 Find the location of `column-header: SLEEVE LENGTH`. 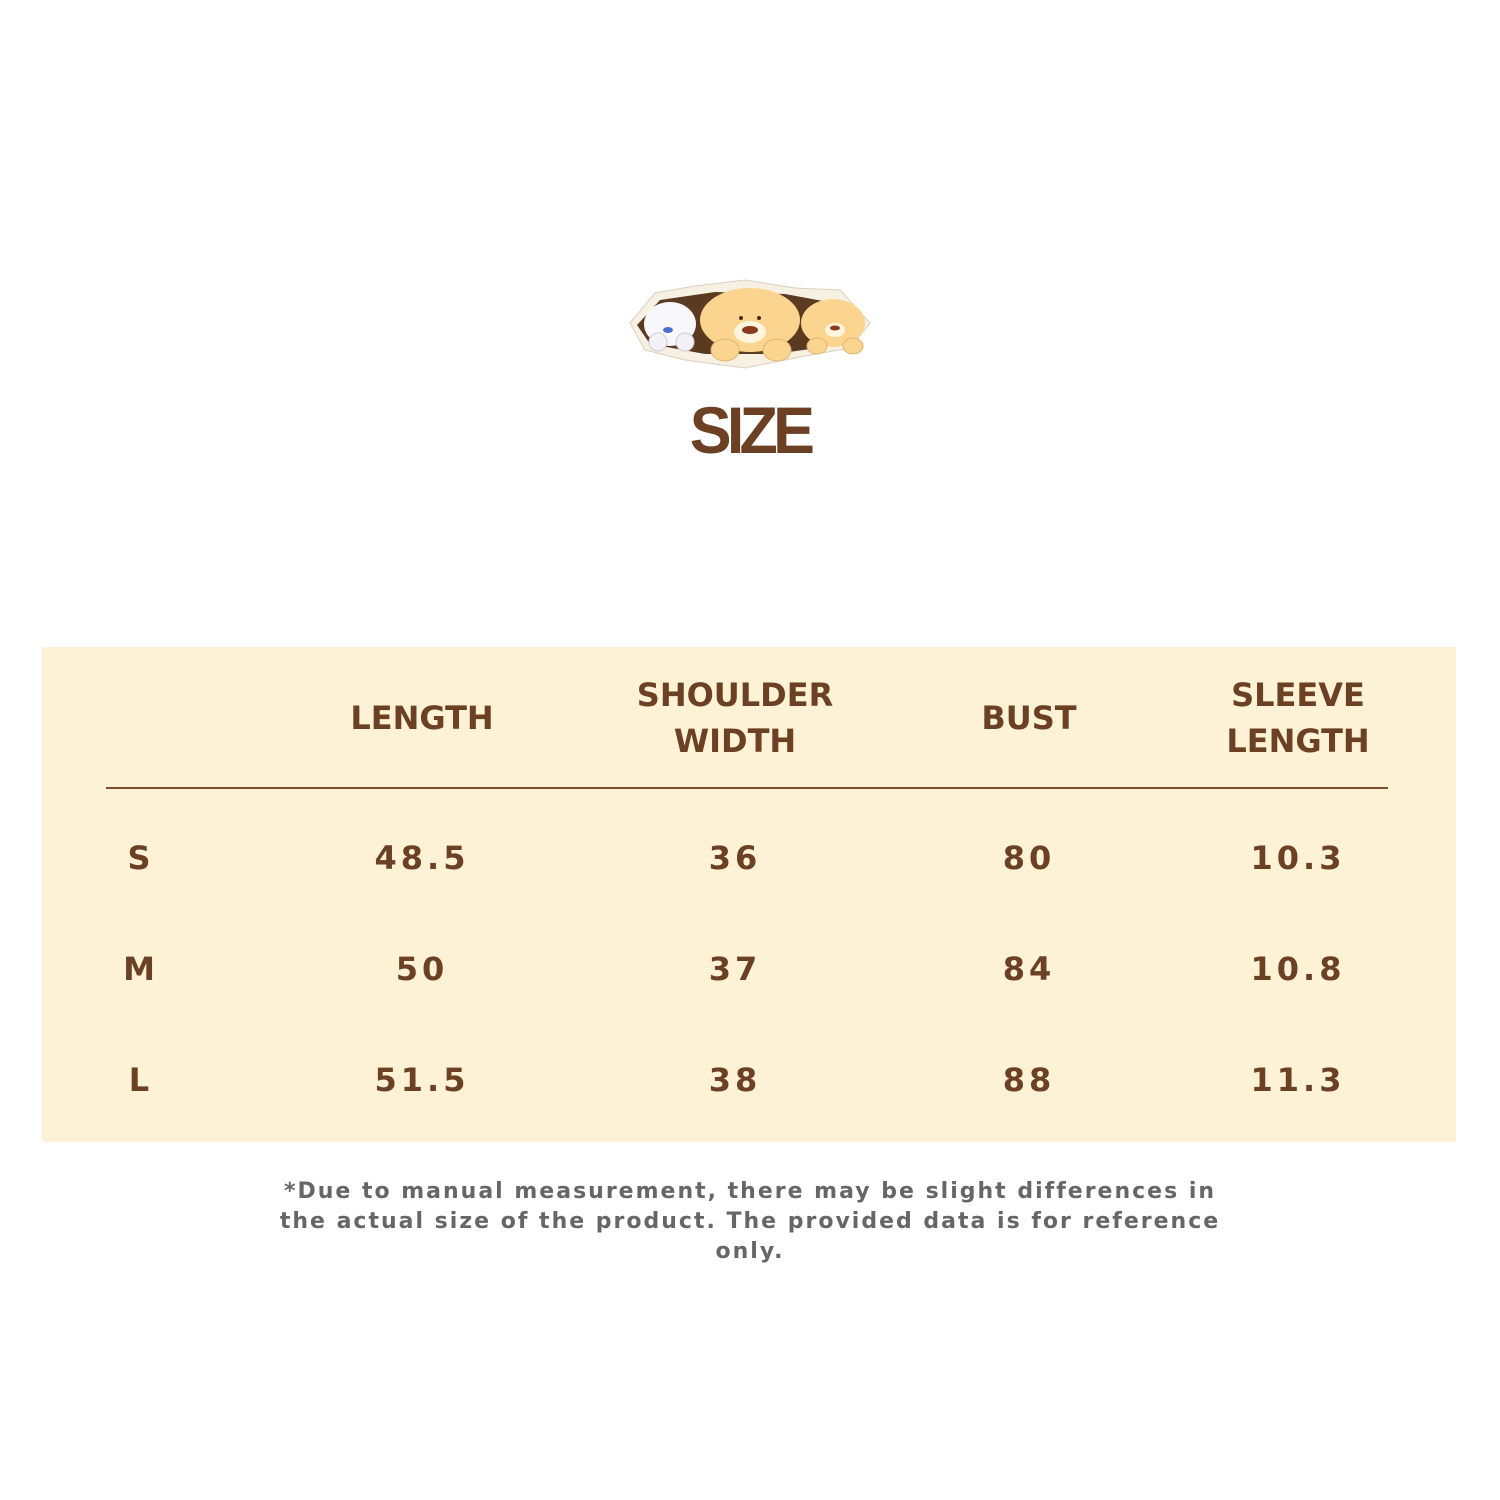

column-header: SLEEVE LENGTH is located at coordinates (1298, 718).